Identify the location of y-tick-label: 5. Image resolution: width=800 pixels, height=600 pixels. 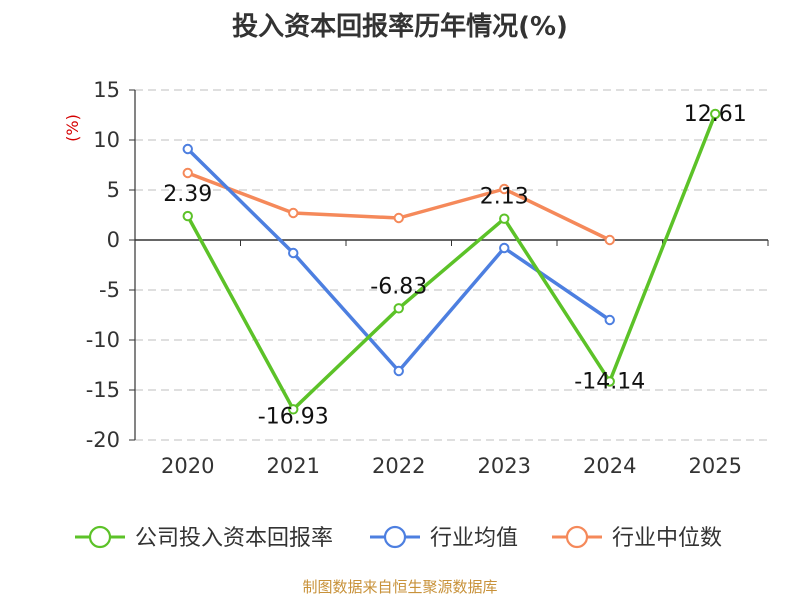
(113, 190).